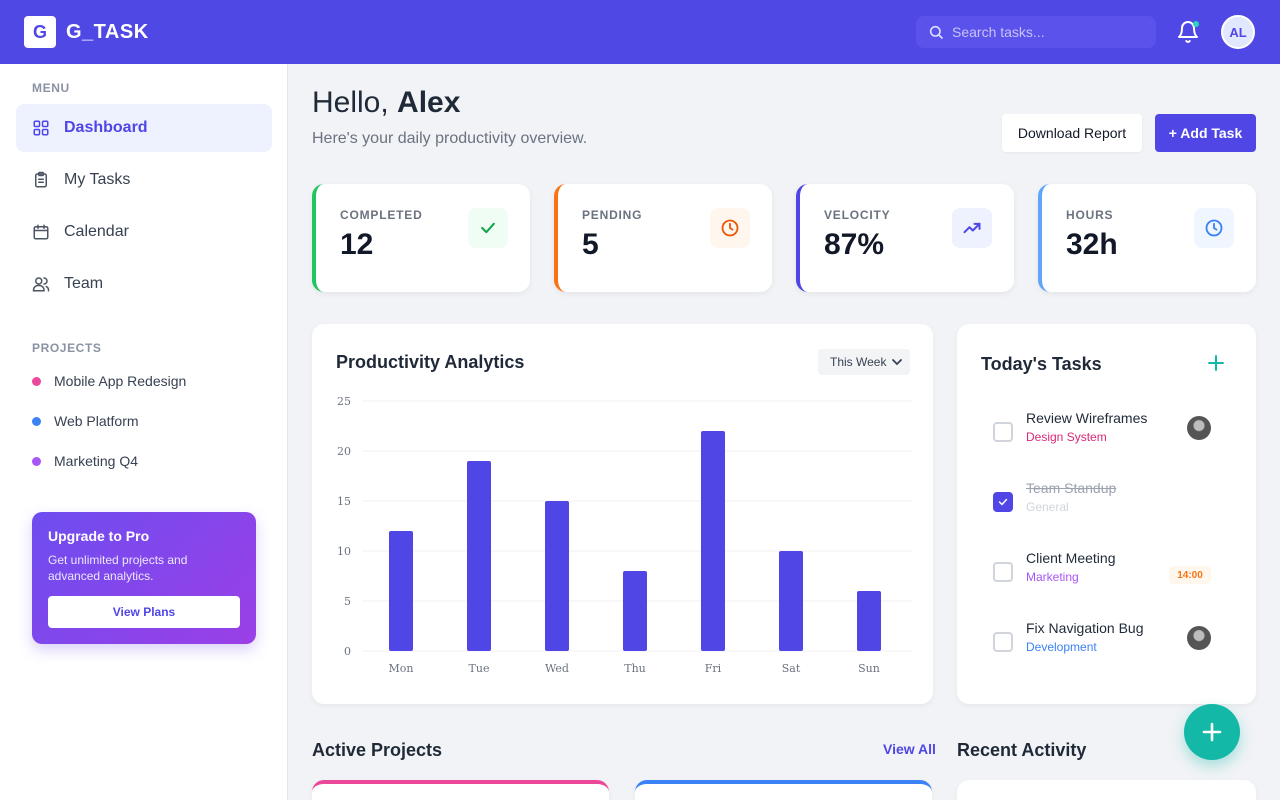  I want to click on task-tag: Development, so click(1061, 647).